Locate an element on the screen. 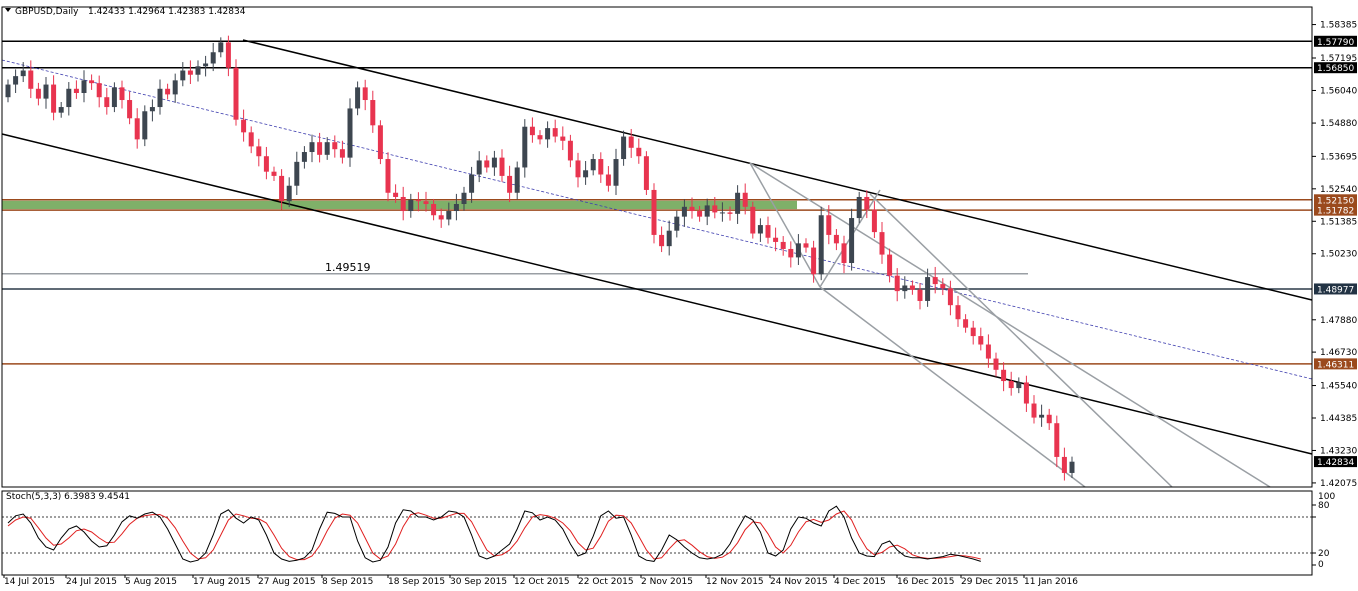 The width and height of the screenshot is (1358, 591). x-tick-label-7: 30 Sep 2015 is located at coordinates (478, 582).